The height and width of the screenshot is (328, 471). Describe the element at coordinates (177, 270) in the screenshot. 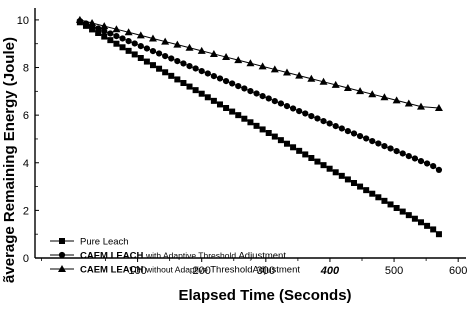

I see `legend-label-small: without Adaptive` at that location.